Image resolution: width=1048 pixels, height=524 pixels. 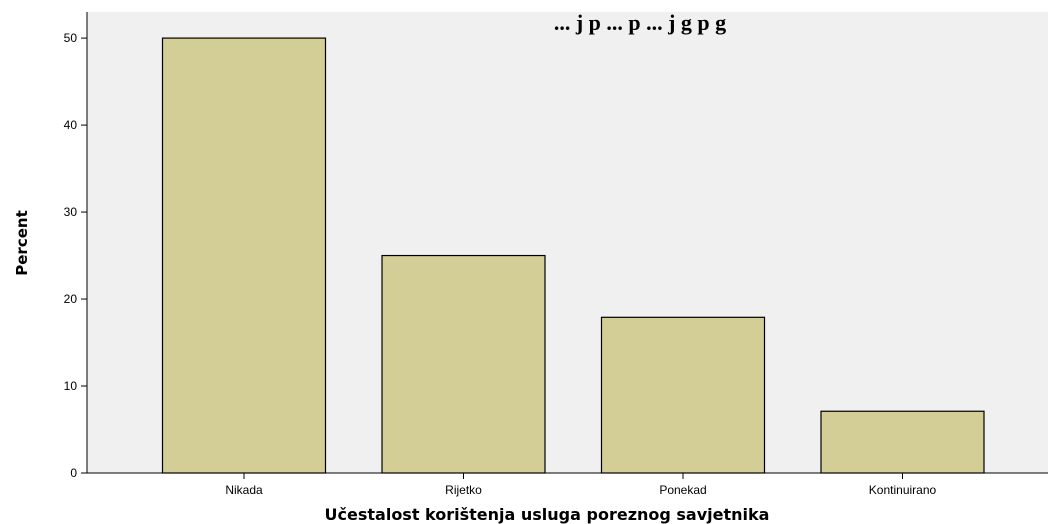 I want to click on x-tick-label: Ponekad, so click(x=682, y=490).